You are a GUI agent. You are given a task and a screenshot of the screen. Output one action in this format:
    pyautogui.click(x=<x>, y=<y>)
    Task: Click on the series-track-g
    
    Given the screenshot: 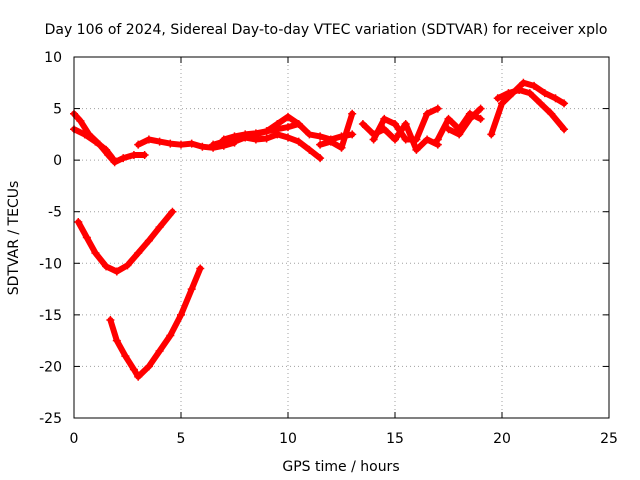 What is the action you would take?
    pyautogui.click(x=336, y=130)
    